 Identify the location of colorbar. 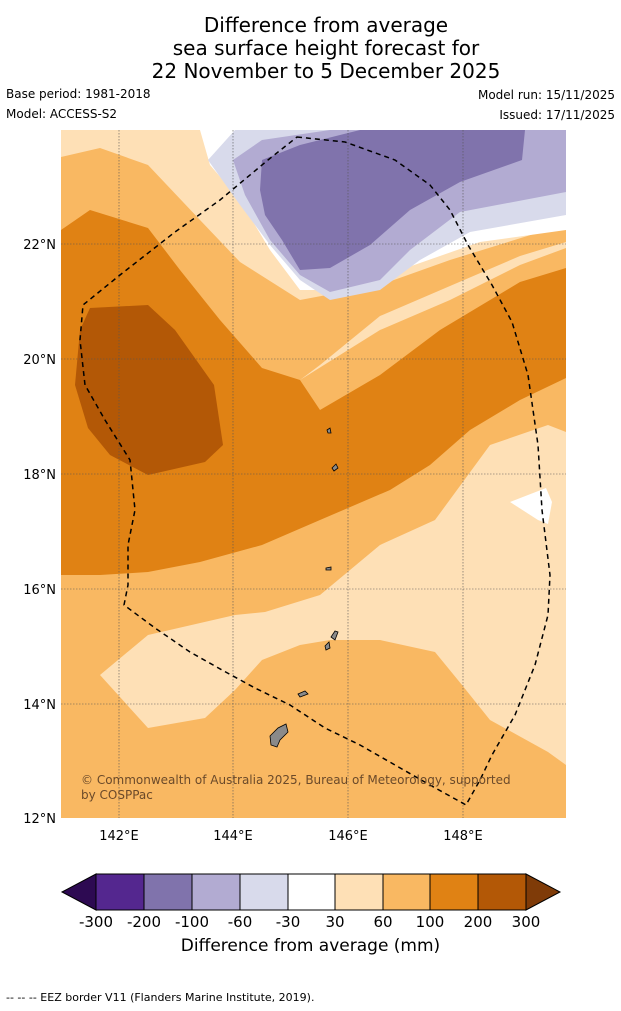
(311, 892).